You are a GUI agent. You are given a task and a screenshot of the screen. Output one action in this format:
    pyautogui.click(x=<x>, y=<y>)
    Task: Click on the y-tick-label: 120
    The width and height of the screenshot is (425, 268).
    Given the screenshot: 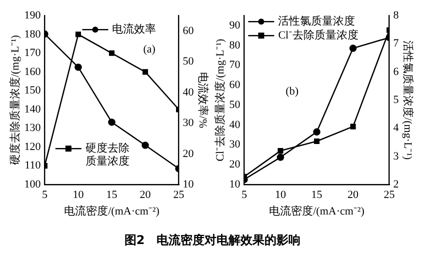 What is the action you would take?
    pyautogui.click(x=33, y=146)
    